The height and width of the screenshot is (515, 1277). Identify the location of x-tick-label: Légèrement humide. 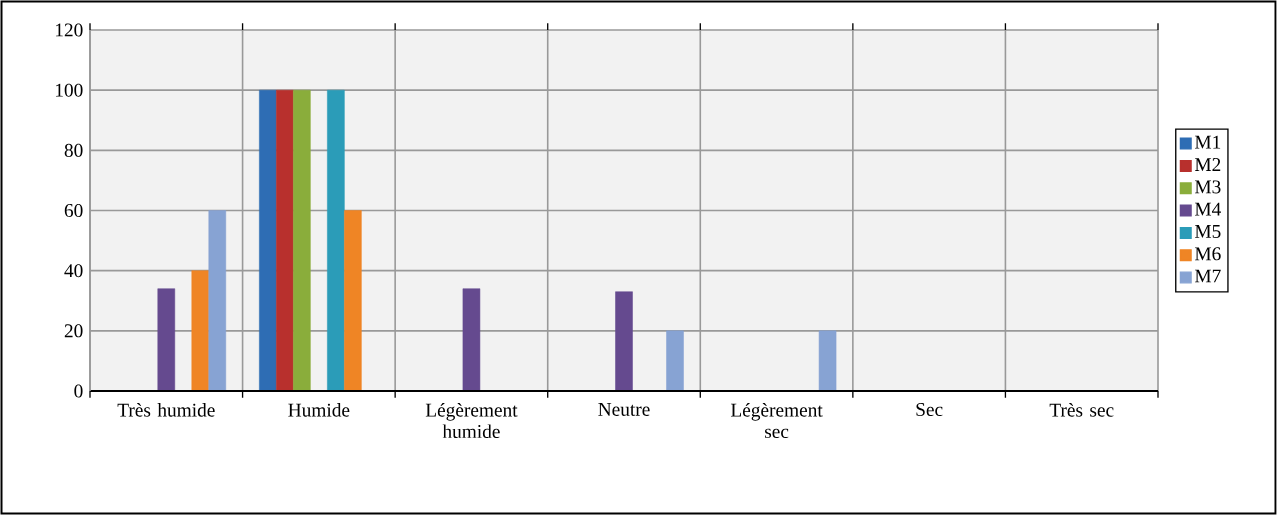
(471, 421).